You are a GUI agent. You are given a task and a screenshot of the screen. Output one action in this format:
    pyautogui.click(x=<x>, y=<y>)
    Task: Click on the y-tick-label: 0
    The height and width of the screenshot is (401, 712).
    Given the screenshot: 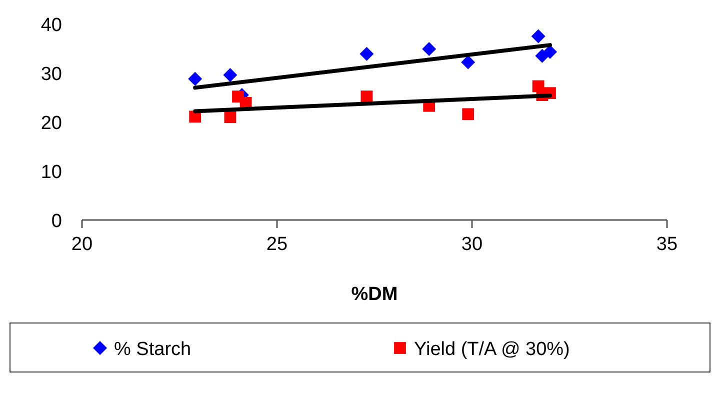 What is the action you would take?
    pyautogui.click(x=56, y=221)
    